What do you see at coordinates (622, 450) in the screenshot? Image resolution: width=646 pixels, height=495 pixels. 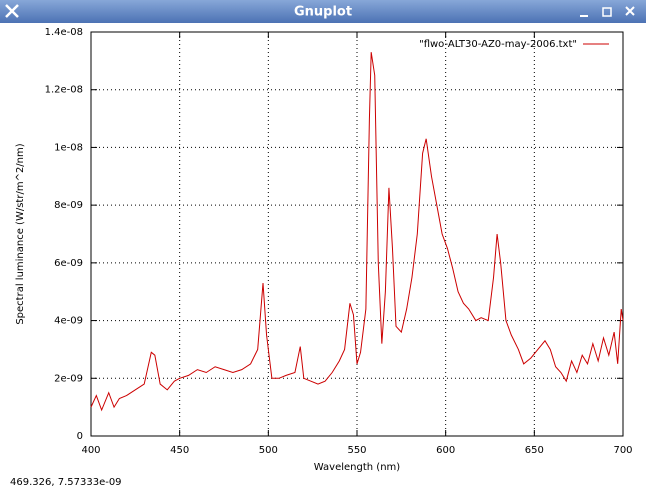 I see `x-tick-label: 700` at bounding box center [622, 450].